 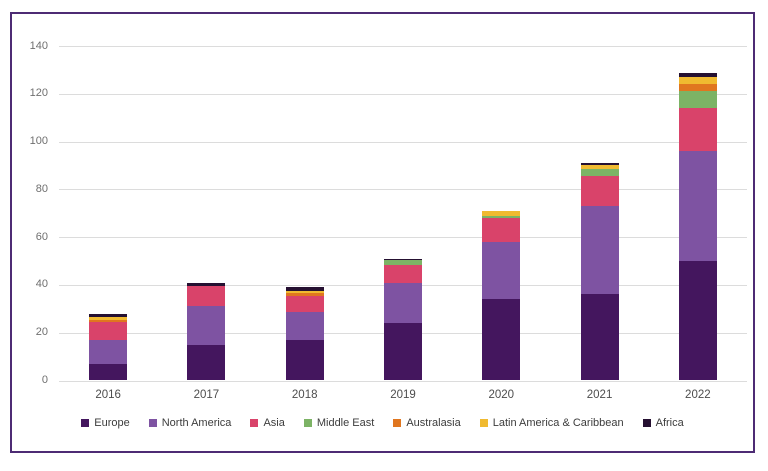 I want to click on bar-segment-north-america-2017, so click(x=206, y=325).